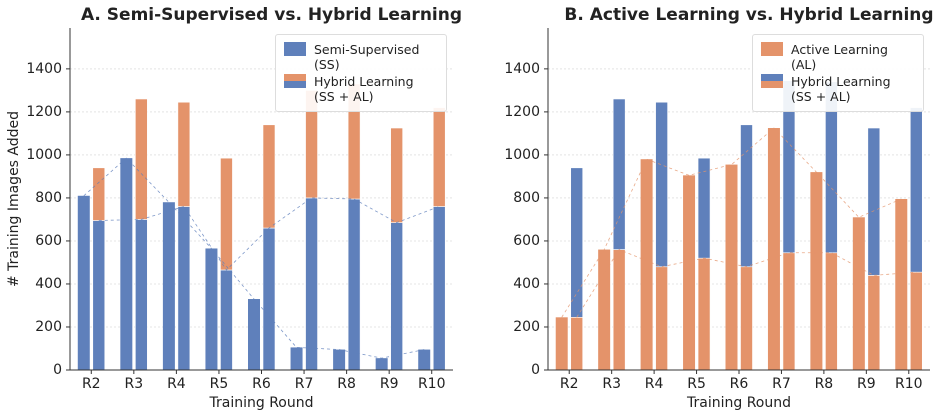 The width and height of the screenshot is (938, 418). I want to click on chart-title: B. Active Learning vs. Hybrid Learning, so click(748, 15).